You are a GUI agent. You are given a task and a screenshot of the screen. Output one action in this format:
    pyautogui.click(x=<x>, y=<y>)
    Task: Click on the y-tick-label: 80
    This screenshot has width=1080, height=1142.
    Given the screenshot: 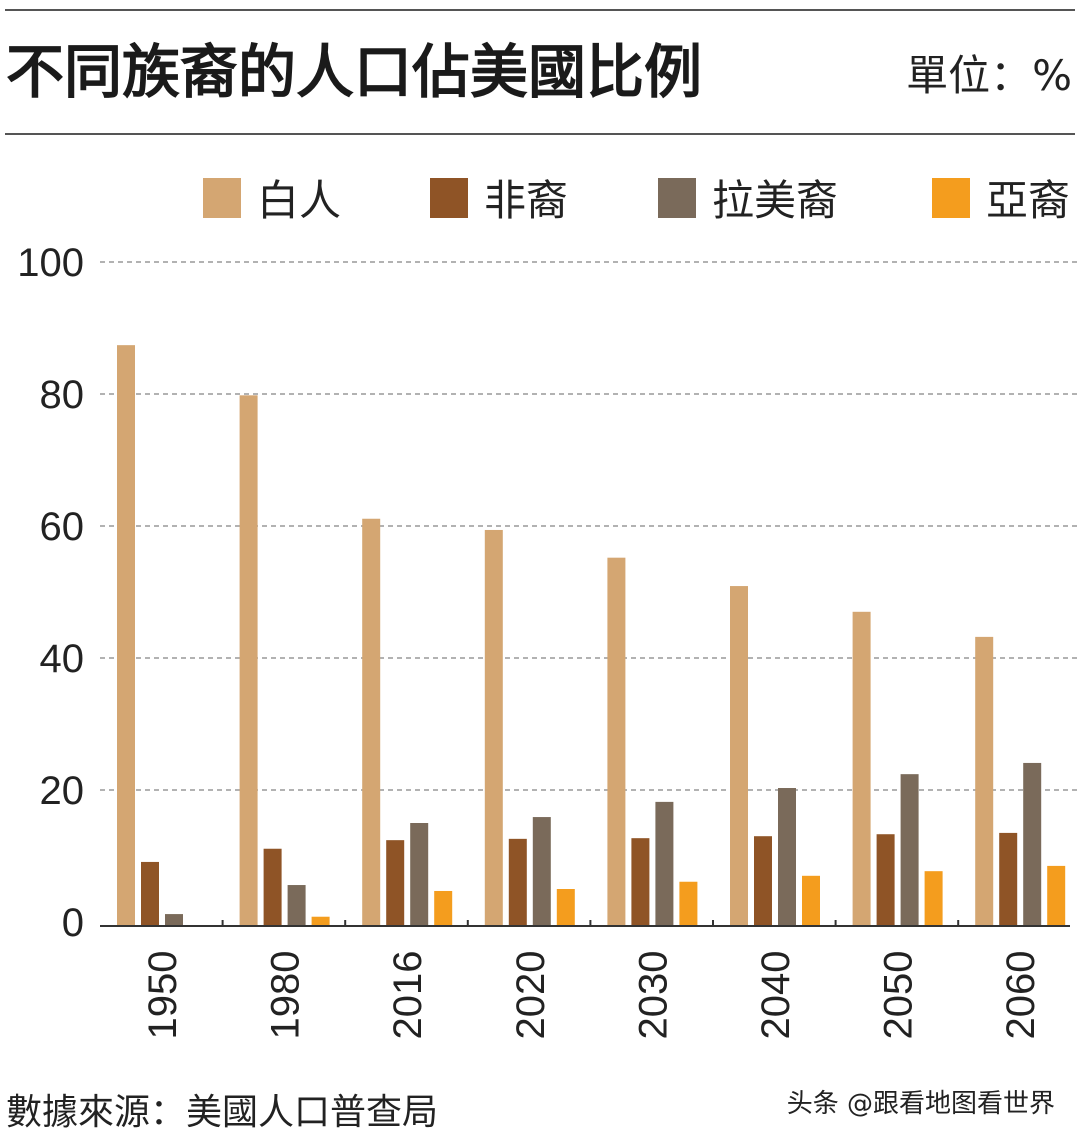 What is the action you would take?
    pyautogui.click(x=62, y=395)
    